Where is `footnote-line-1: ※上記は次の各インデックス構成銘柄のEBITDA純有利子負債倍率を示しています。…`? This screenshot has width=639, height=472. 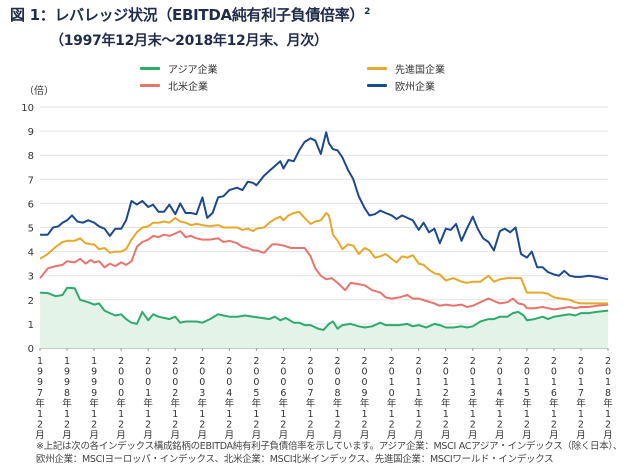 footnote-line-1: ※上記は次の各インデックス構成銘柄のEBITDA純有利子負債倍率を示しています。… is located at coordinates (329, 446).